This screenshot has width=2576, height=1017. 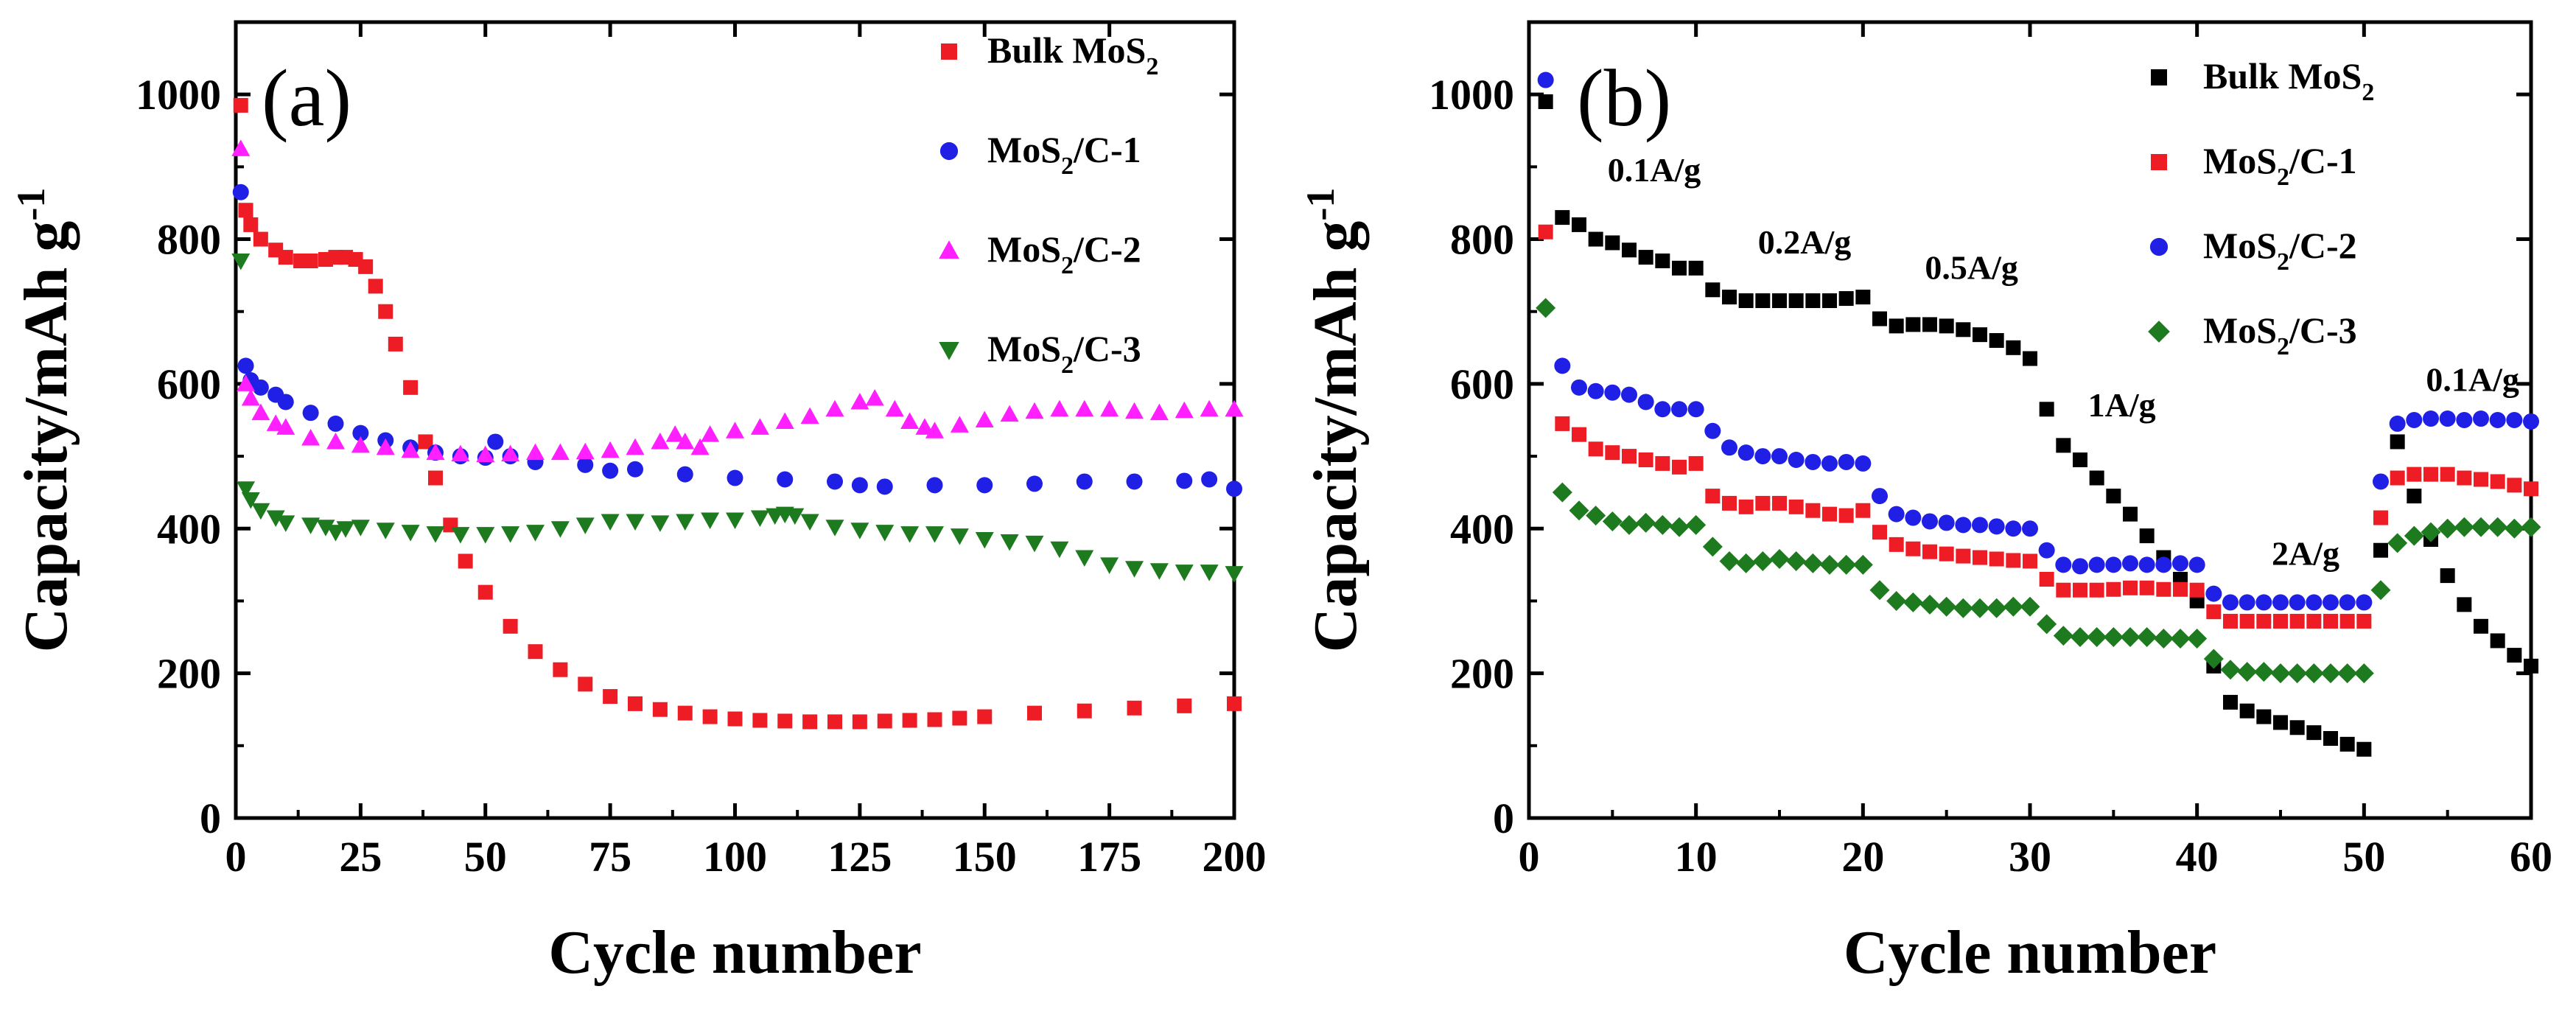 What do you see at coordinates (236, 857) in the screenshot?
I see `x-tick-label: 0` at bounding box center [236, 857].